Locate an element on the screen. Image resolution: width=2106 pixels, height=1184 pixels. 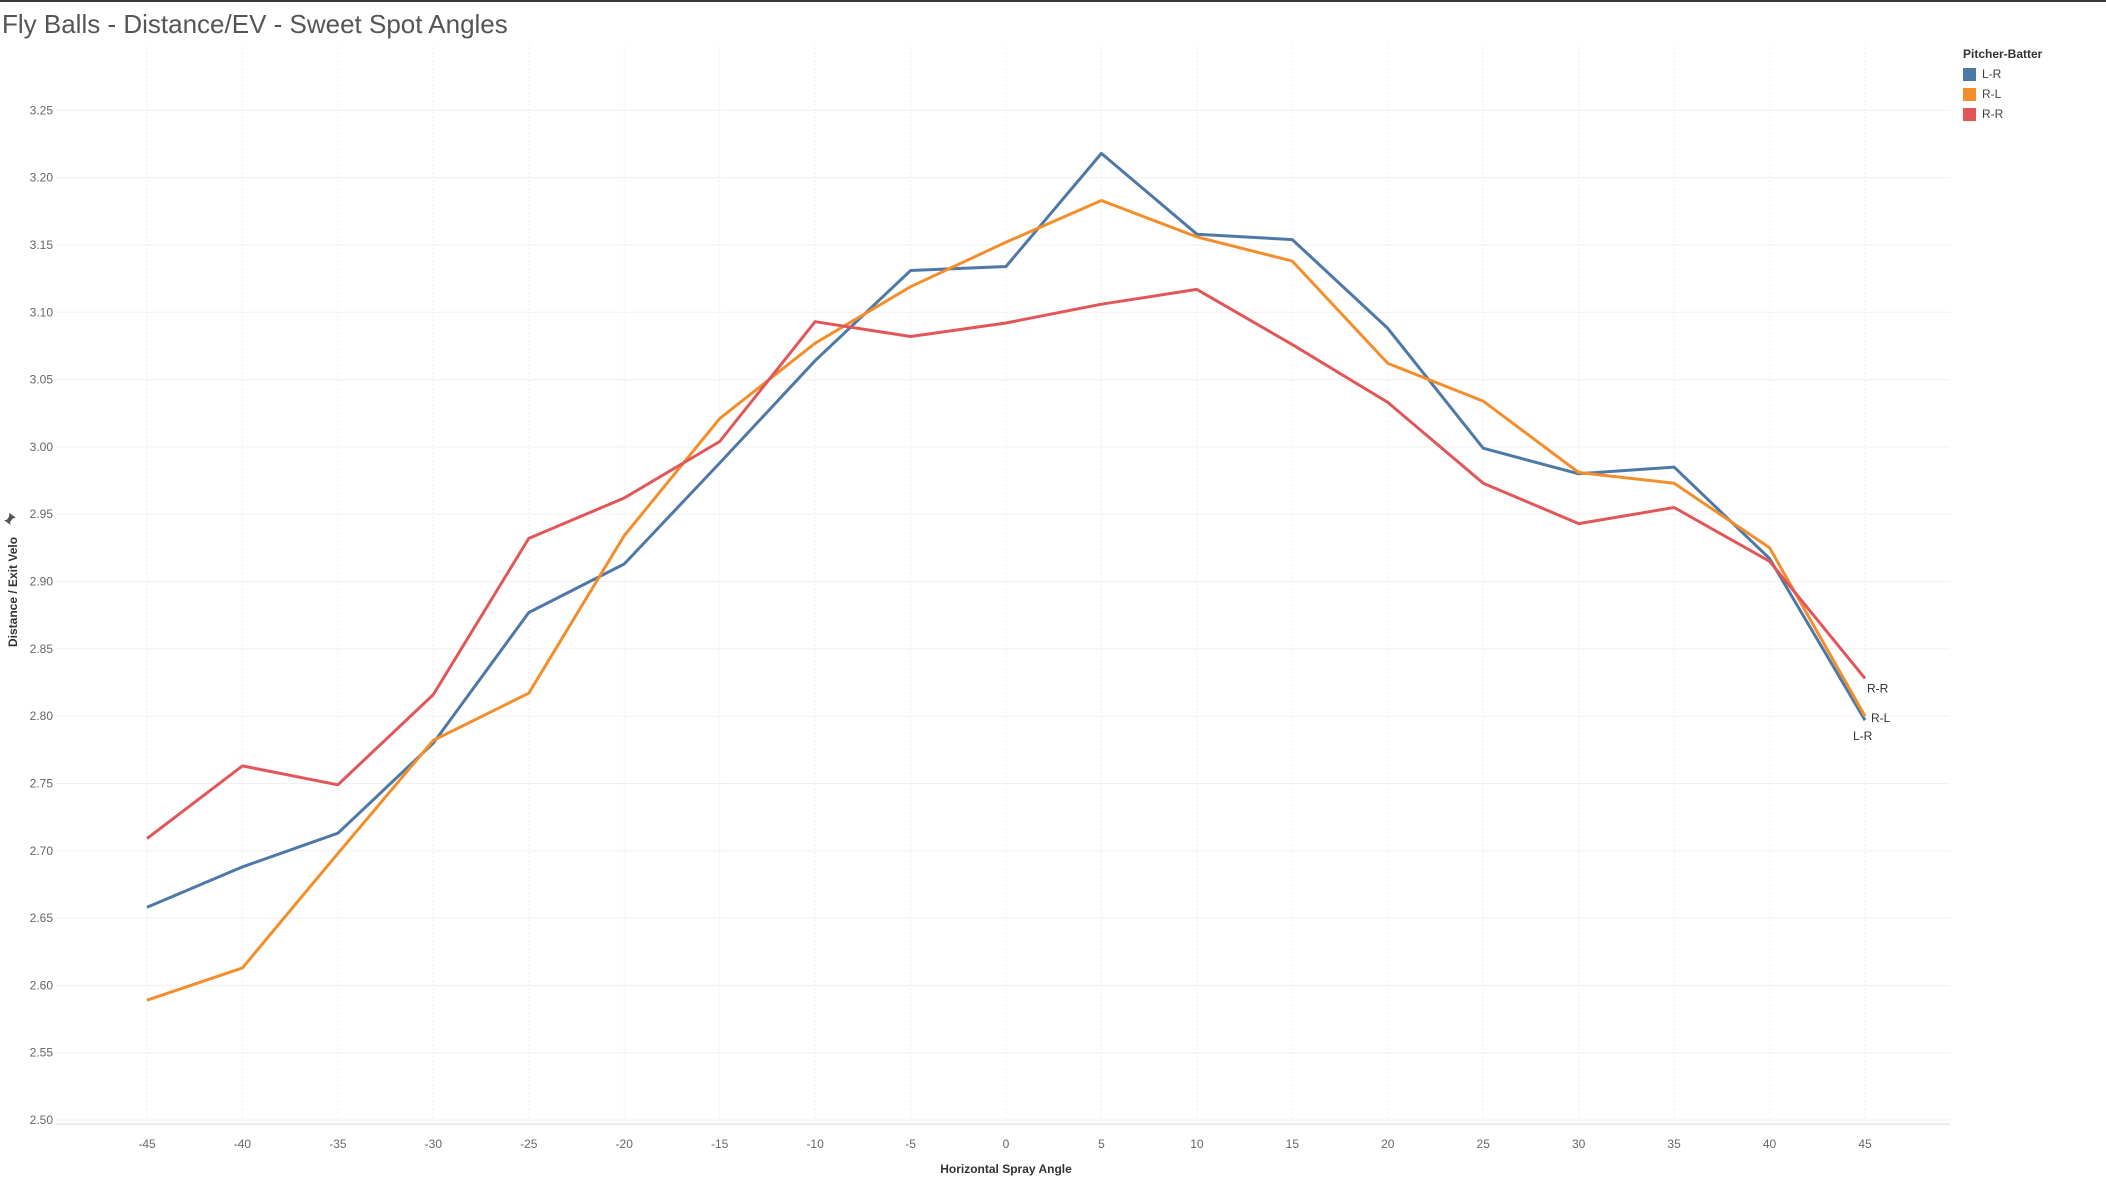
end-labels: L-R R-L R-R is located at coordinates (1872, 712).